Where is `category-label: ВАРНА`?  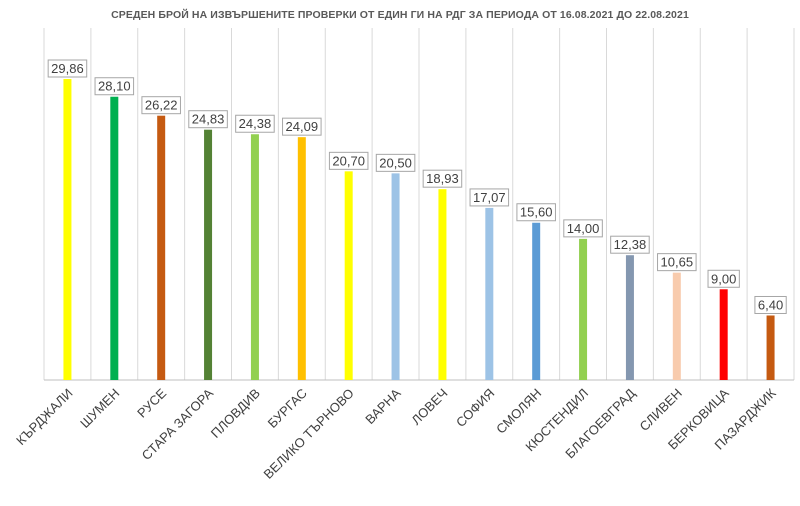 category-label: ВАРНА is located at coordinates (383, 406).